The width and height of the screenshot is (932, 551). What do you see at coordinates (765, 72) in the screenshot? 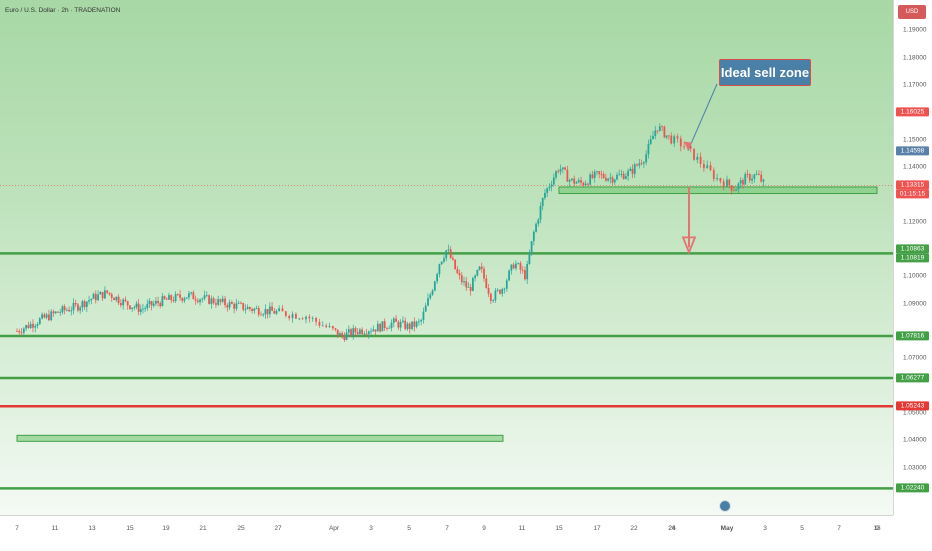
I see `ideal-sell-zone-callout: Ideal sell zone` at bounding box center [765, 72].